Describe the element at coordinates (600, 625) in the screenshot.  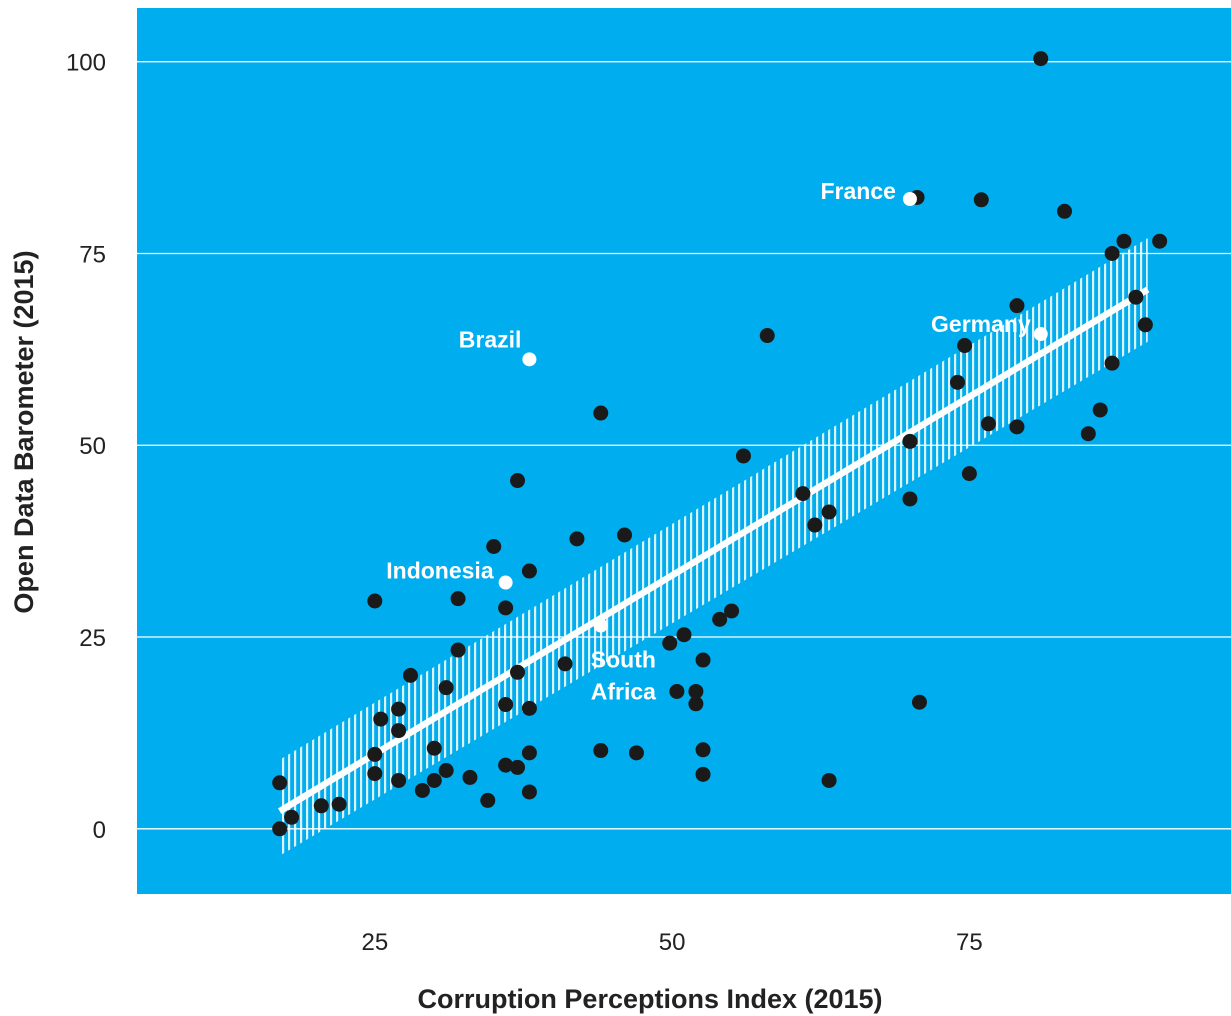
I see `highlight-point-south-africa` at that location.